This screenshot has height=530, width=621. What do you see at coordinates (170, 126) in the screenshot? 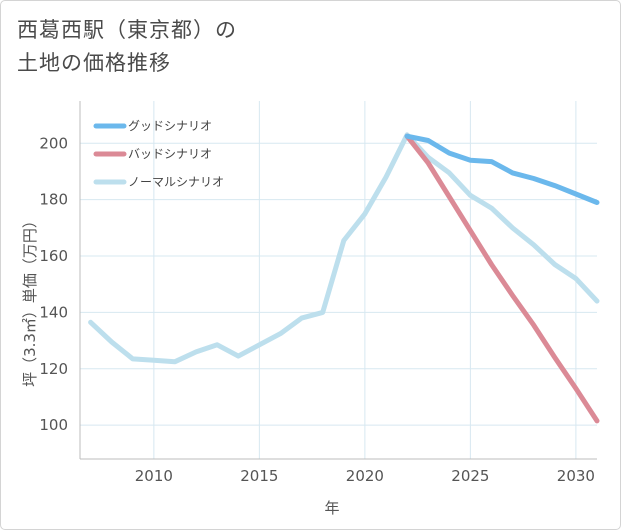
I see `legend-label-good: グッドシナリオ` at bounding box center [170, 126].